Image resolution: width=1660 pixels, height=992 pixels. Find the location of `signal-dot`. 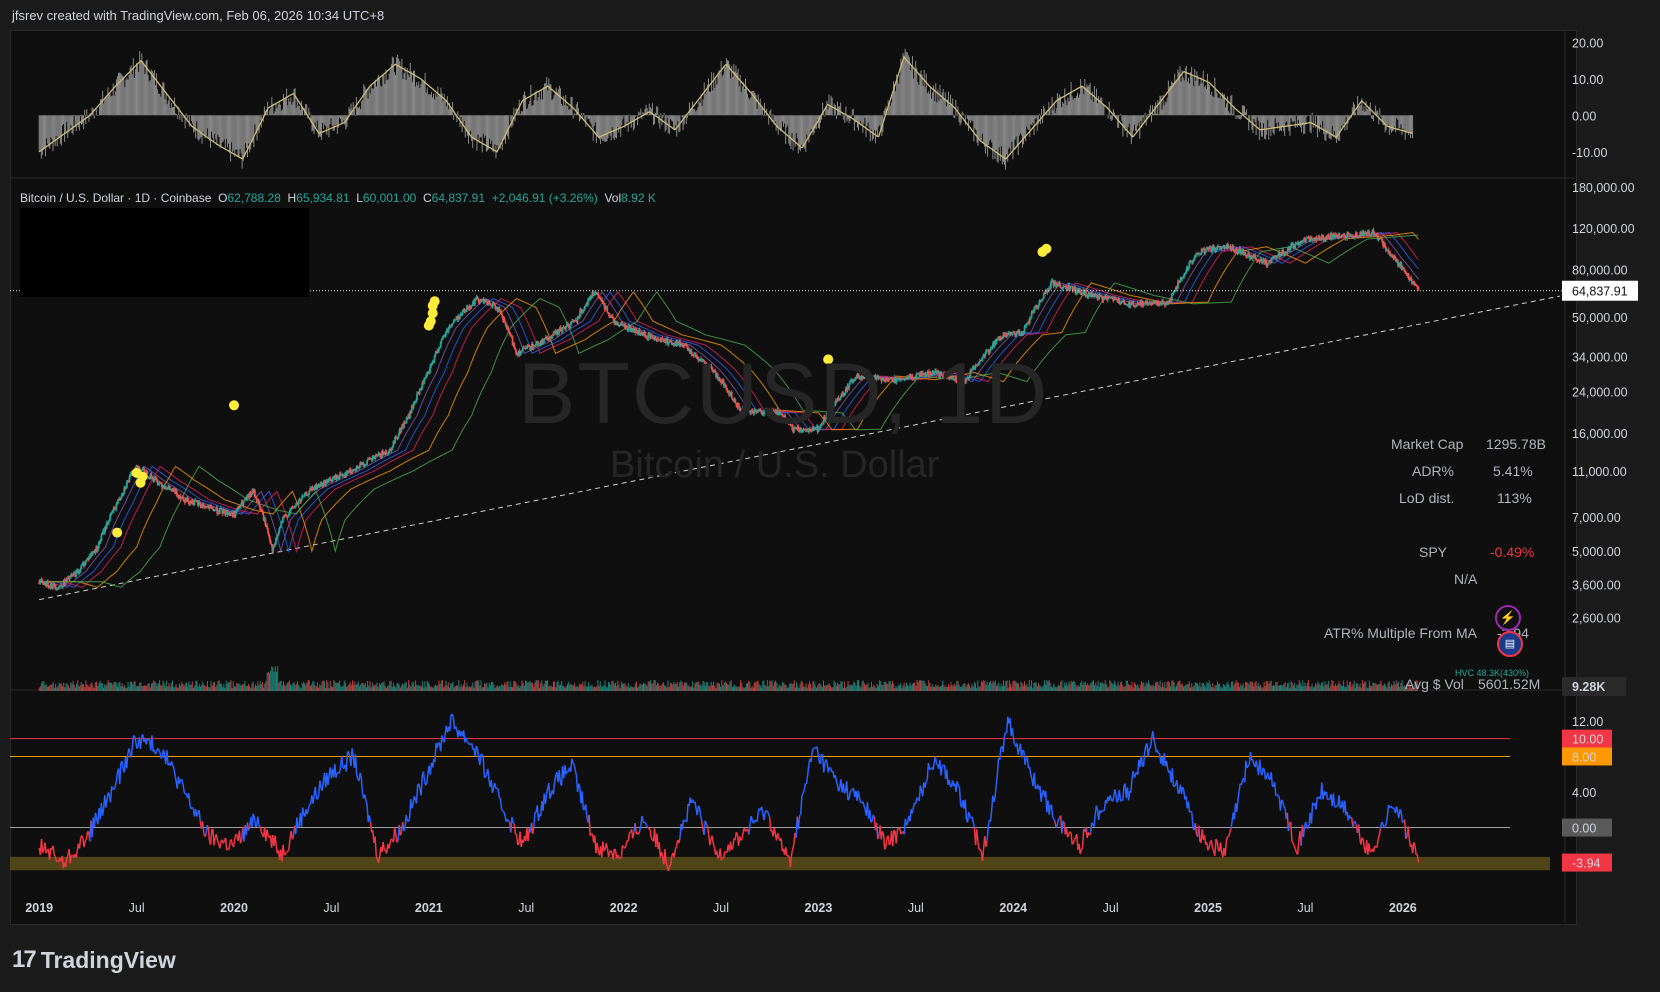

signal-dot is located at coordinates (136, 472).